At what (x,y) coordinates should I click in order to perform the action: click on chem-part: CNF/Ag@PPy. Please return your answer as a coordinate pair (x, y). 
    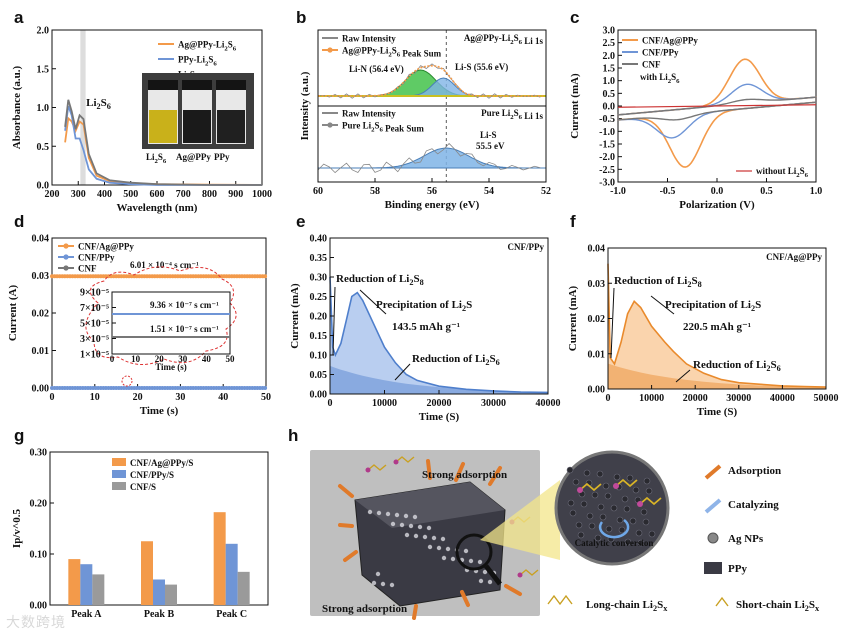
    Looking at the image, I should click on (106, 247).